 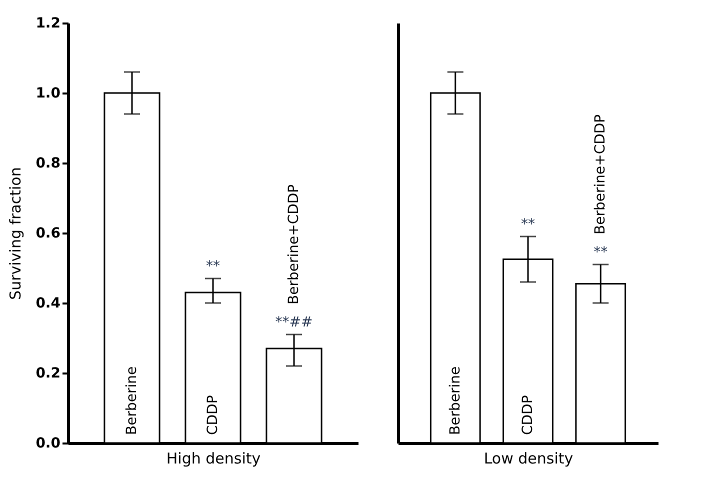 I want to click on y-axis-title: Surviving fraction, so click(x=15, y=233).